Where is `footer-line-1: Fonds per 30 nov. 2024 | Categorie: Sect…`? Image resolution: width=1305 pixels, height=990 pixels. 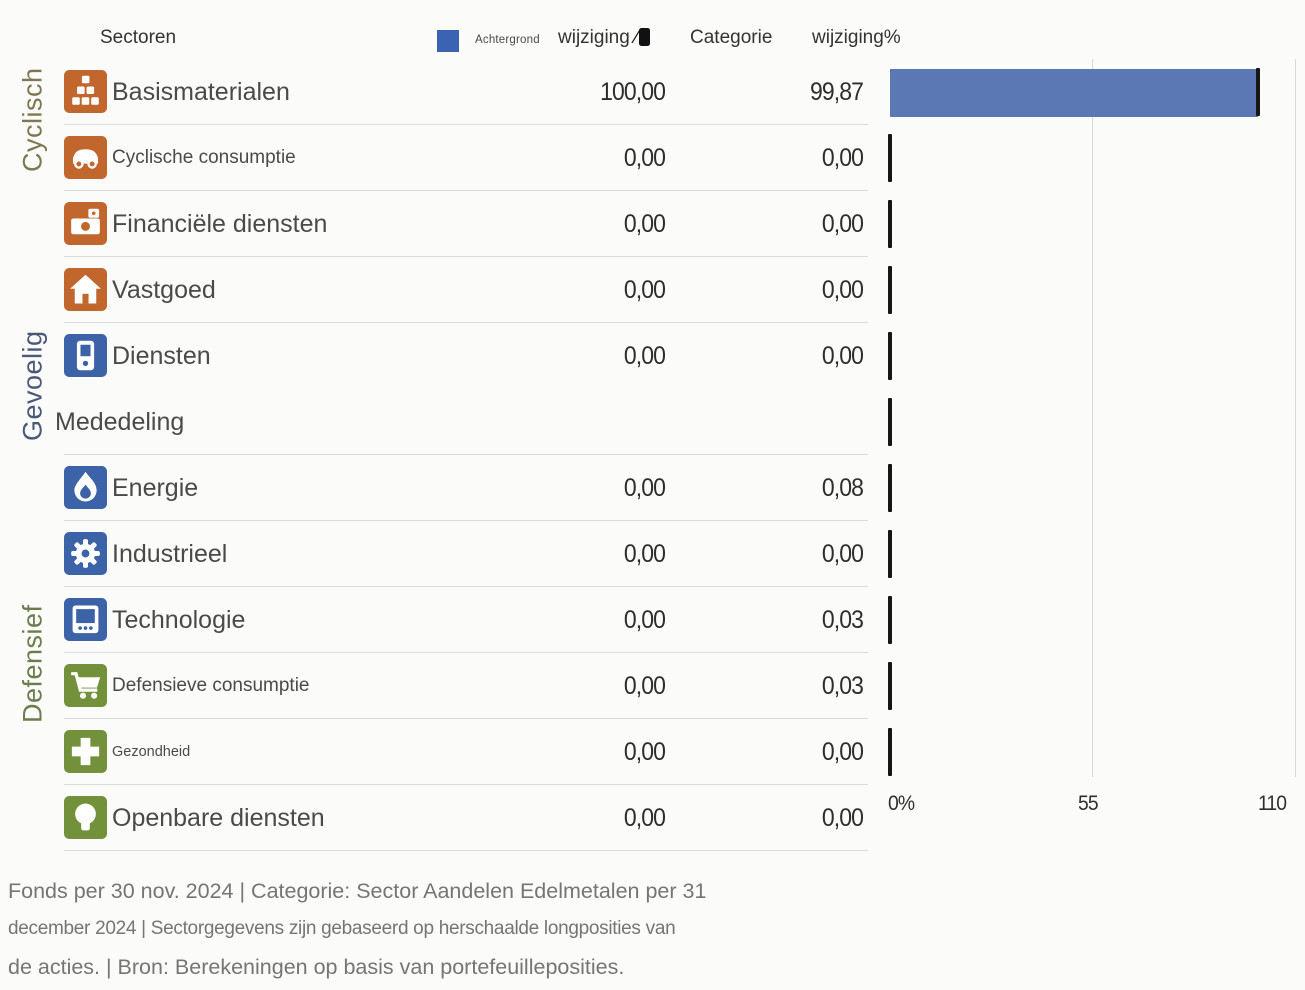 footer-line-1: Fonds per 30 nov. 2024 | Categorie: Sect… is located at coordinates (357, 891).